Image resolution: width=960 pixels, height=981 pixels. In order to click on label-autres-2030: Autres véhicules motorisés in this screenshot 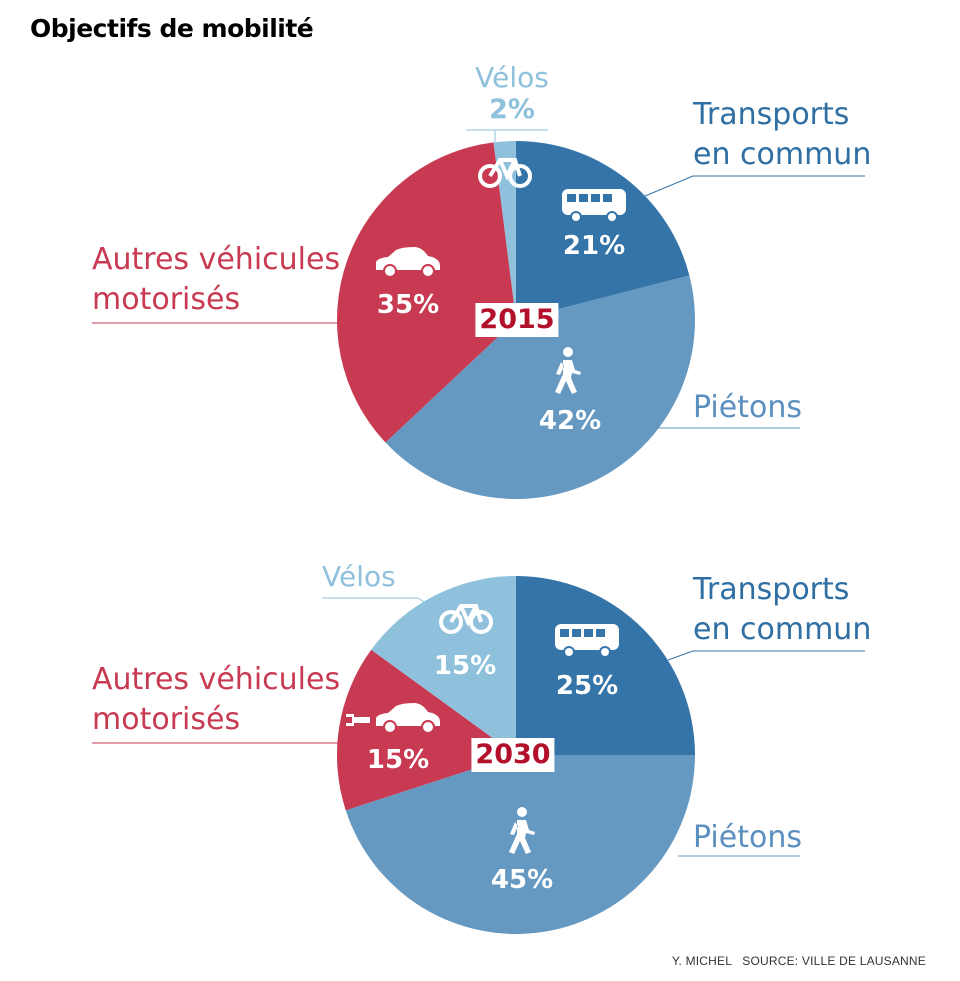, I will do `click(216, 700)`.